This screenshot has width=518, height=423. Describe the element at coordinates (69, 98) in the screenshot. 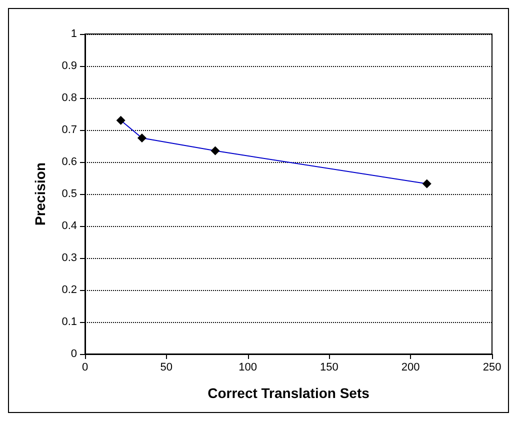

I see `y-tick-label: 0.8` at that location.